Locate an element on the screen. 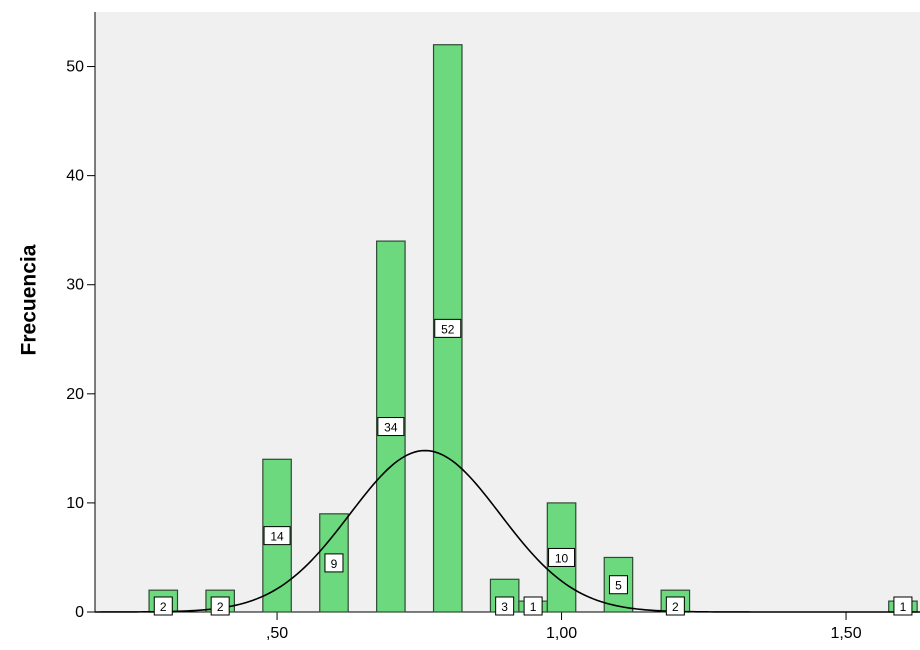 This screenshot has height=650, width=920. x-tick-label: 1,50 is located at coordinates (845, 633).